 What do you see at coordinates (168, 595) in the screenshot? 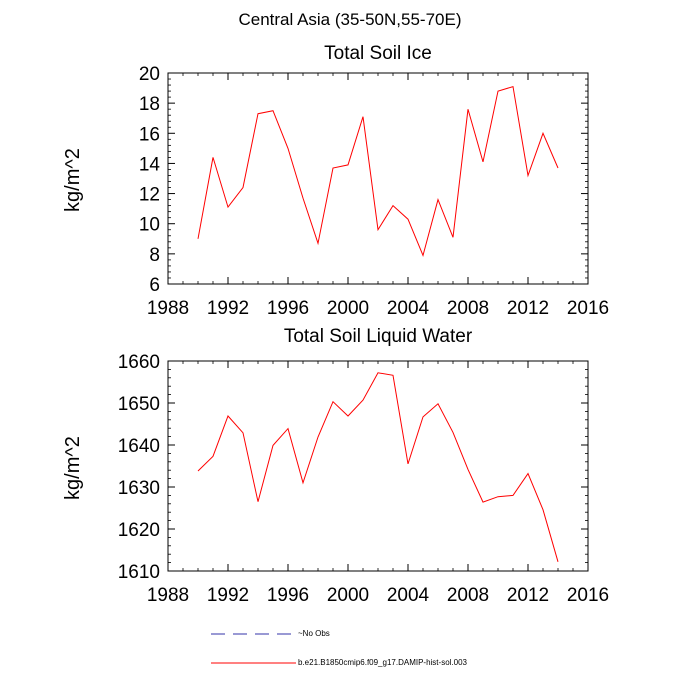
I see `panel2-x-tick-label: 1988` at bounding box center [168, 595].